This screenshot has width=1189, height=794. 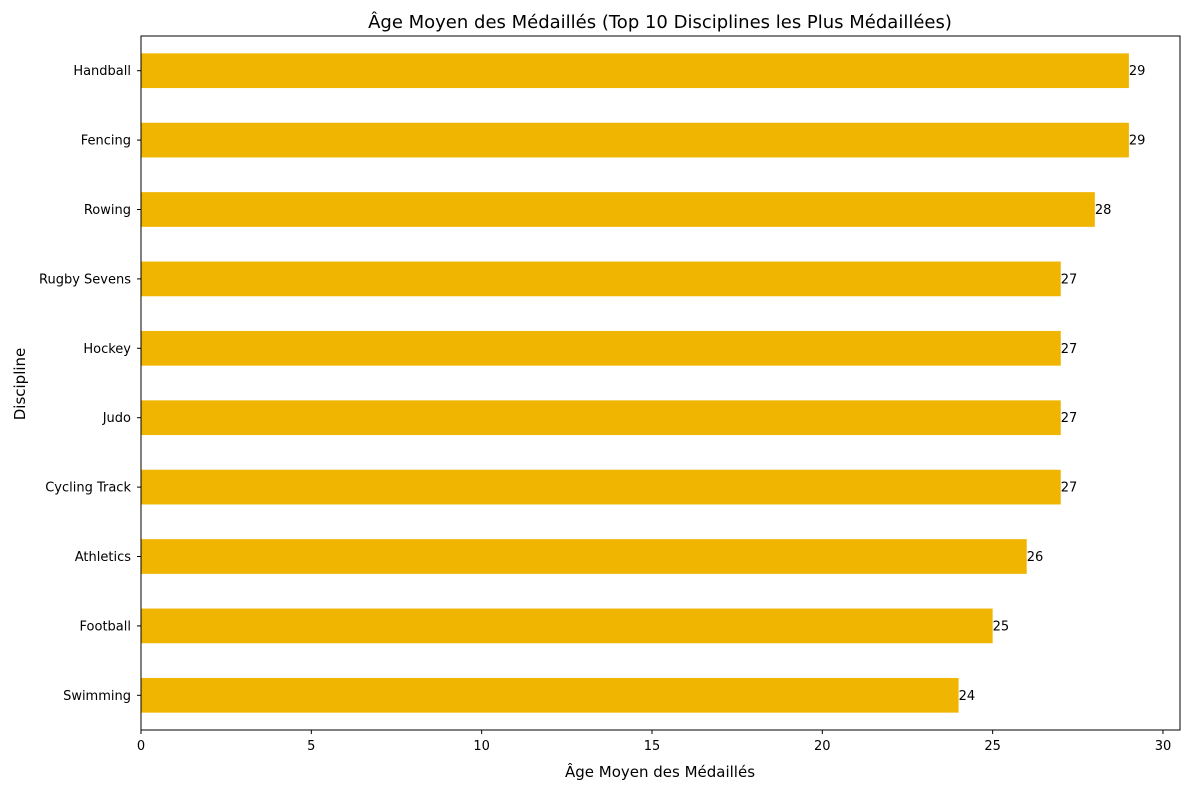 I want to click on x-tick-label: 30, so click(x=1163, y=746).